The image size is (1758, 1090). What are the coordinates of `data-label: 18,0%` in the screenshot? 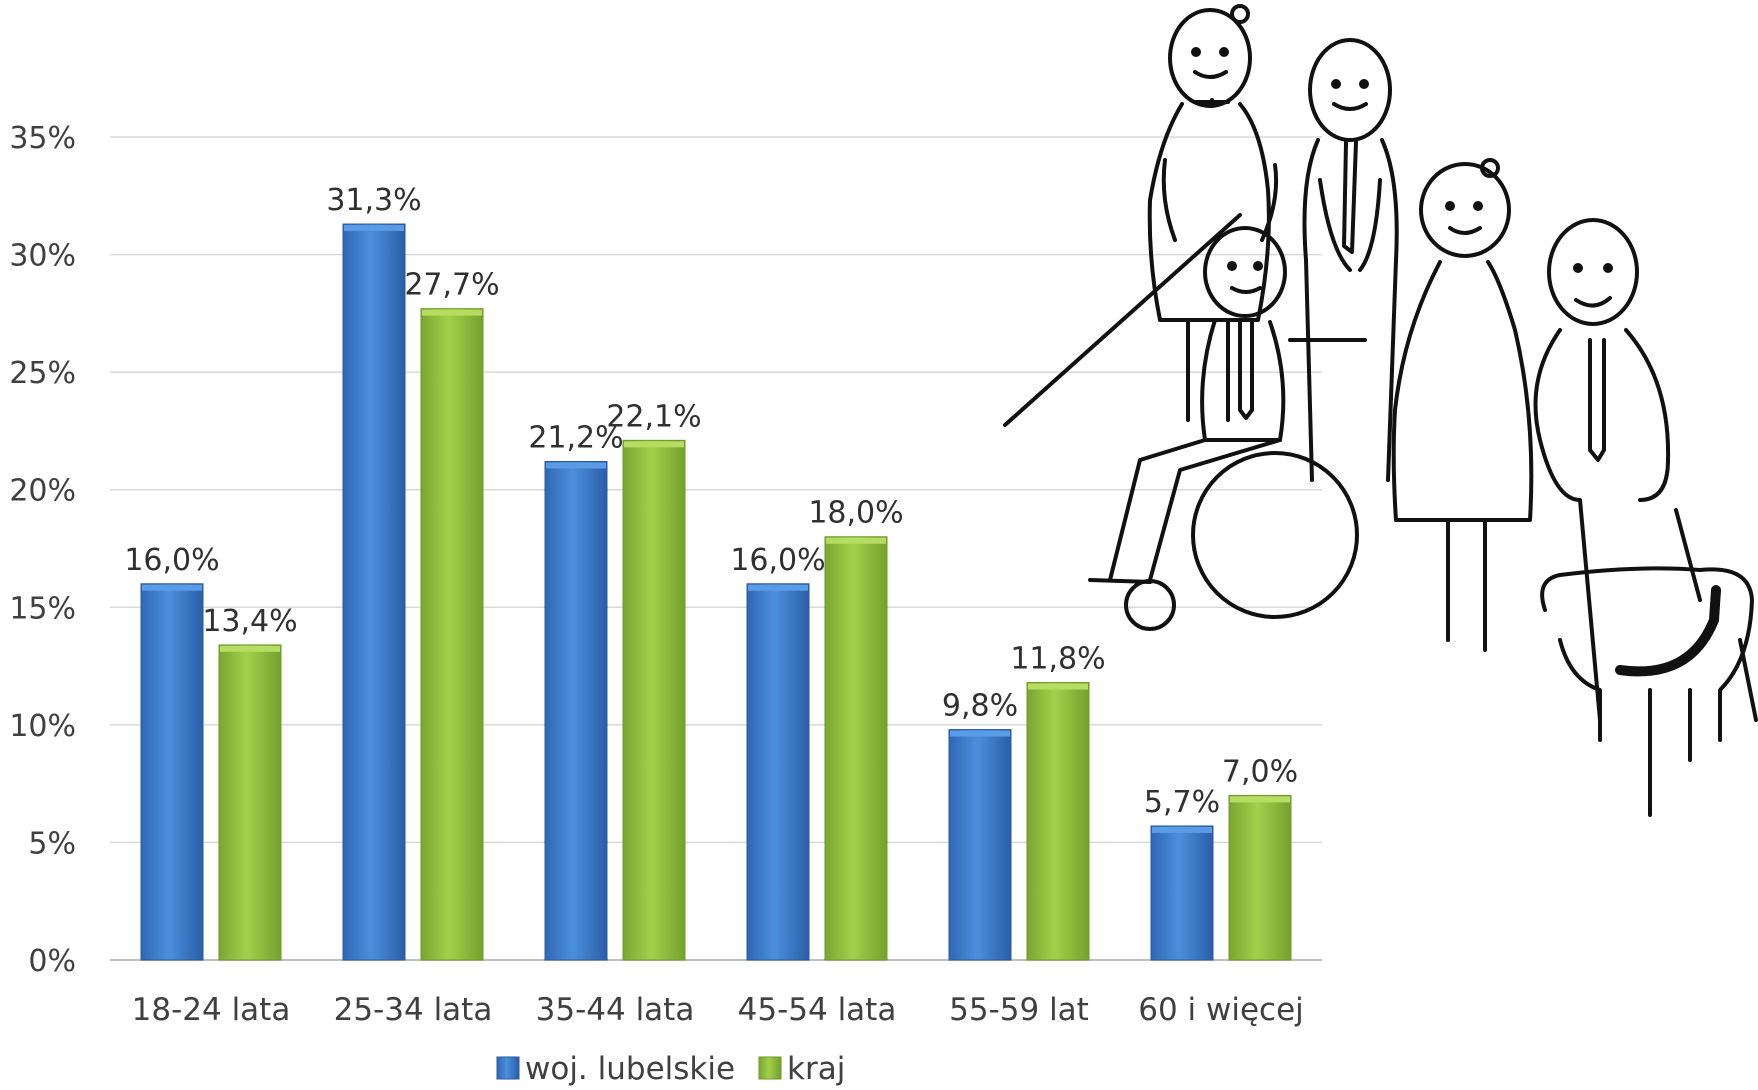 It's located at (855, 513).